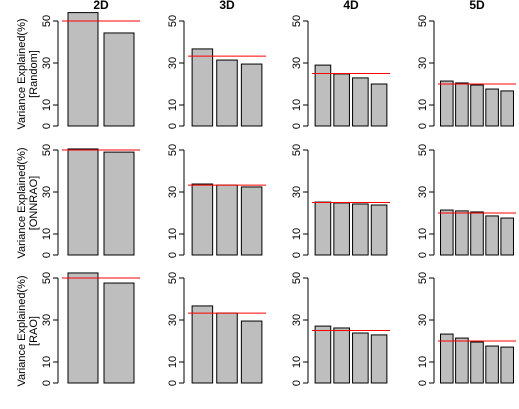 This screenshot has width=519, height=409. Describe the element at coordinates (34, 331) in the screenshot. I see `row-label: [RAO]` at that location.